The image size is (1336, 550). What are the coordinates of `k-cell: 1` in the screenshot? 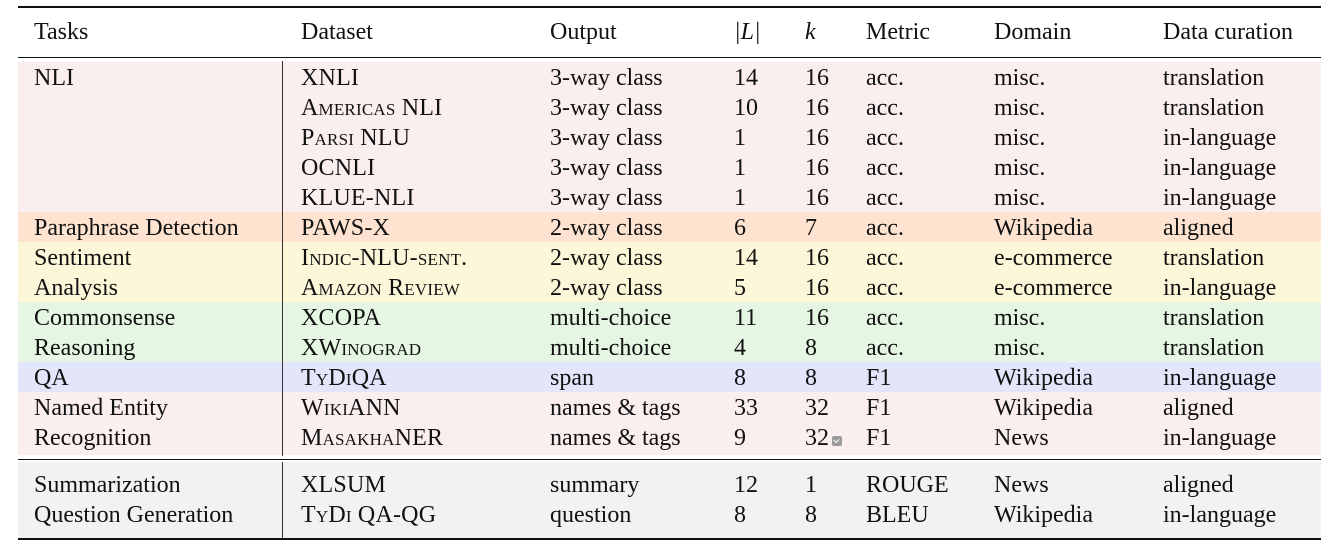 It's located at (811, 485).